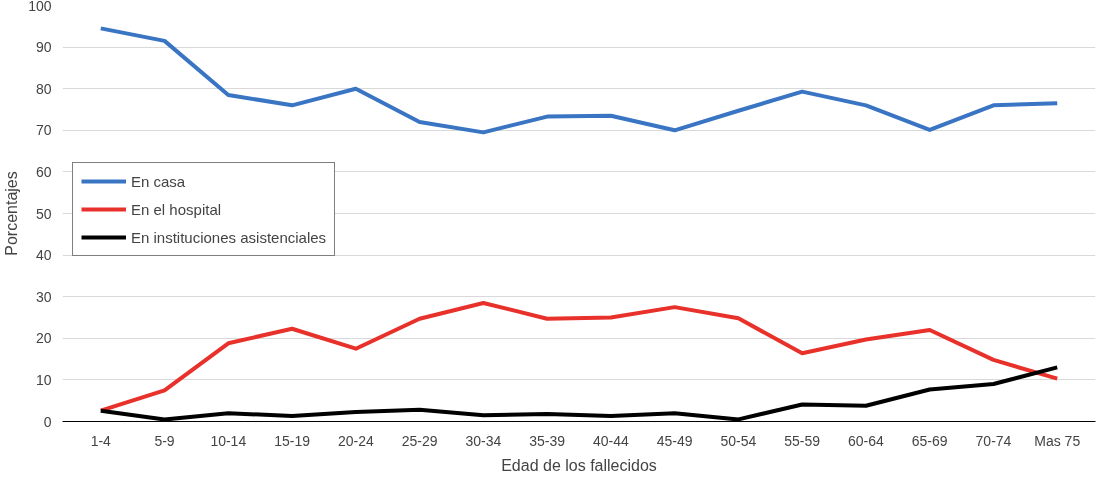 The image size is (1104, 480). What do you see at coordinates (43, 338) in the screenshot?
I see `y-tick-label: 20` at bounding box center [43, 338].